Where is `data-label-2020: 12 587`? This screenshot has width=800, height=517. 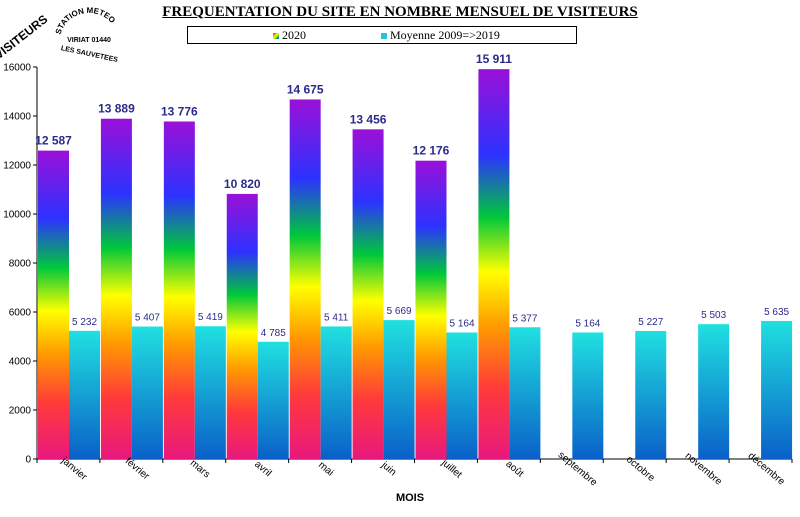 data-label-2020: 12 587 is located at coordinates (53, 141).